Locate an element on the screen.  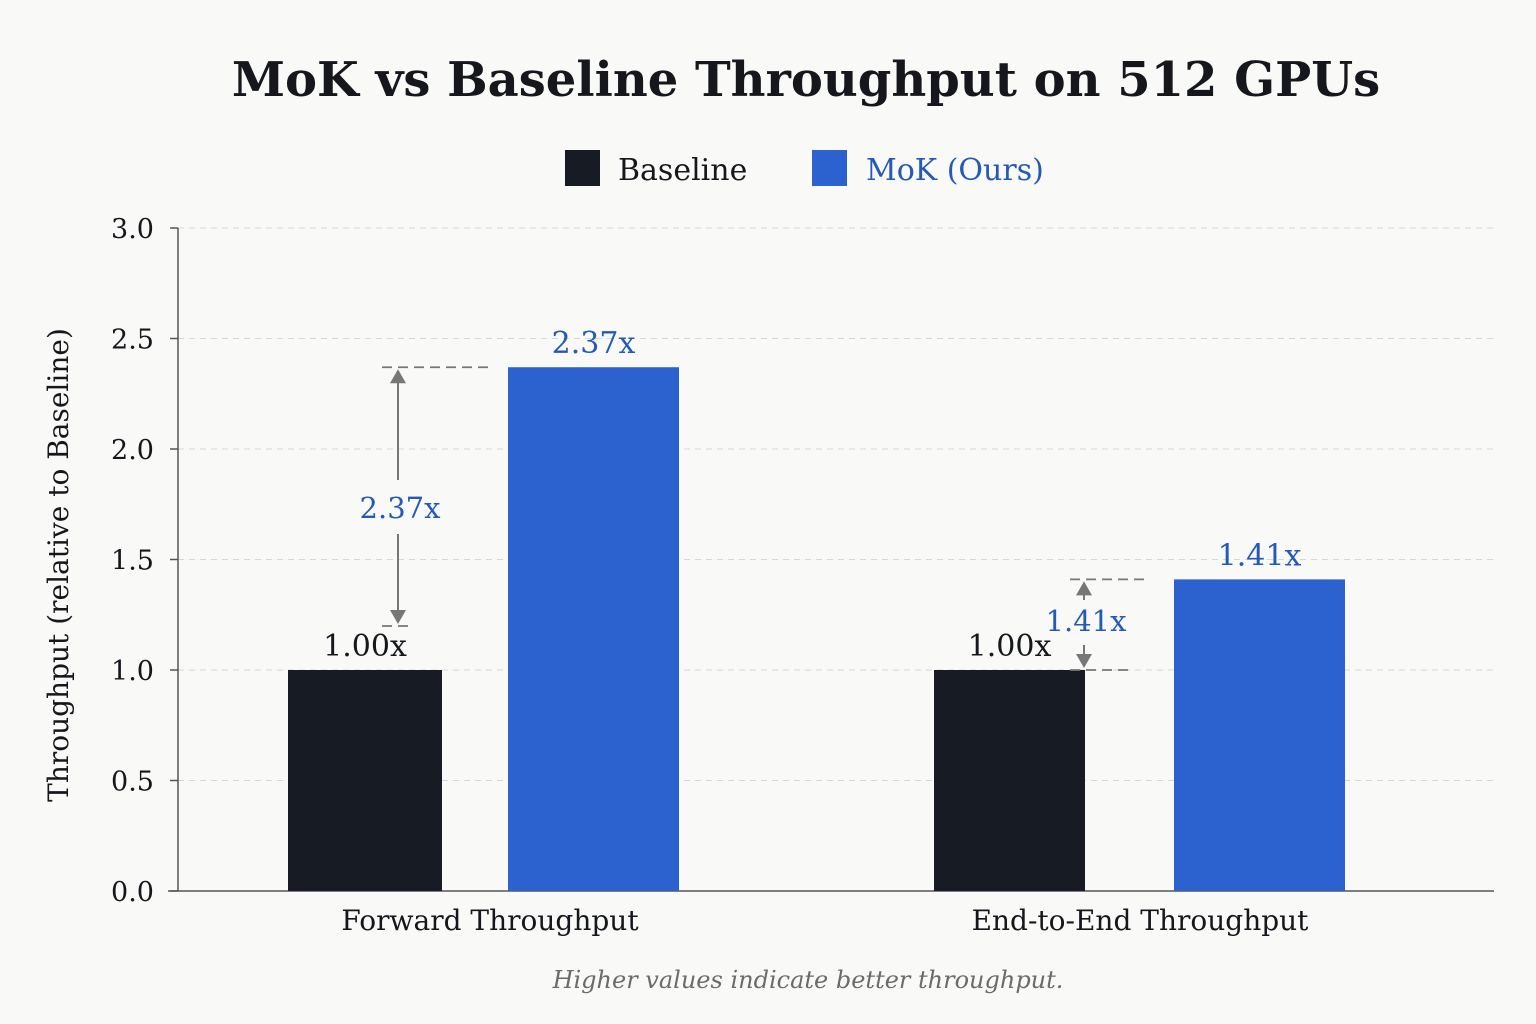
legend-swatch-baseline is located at coordinates (582, 168).